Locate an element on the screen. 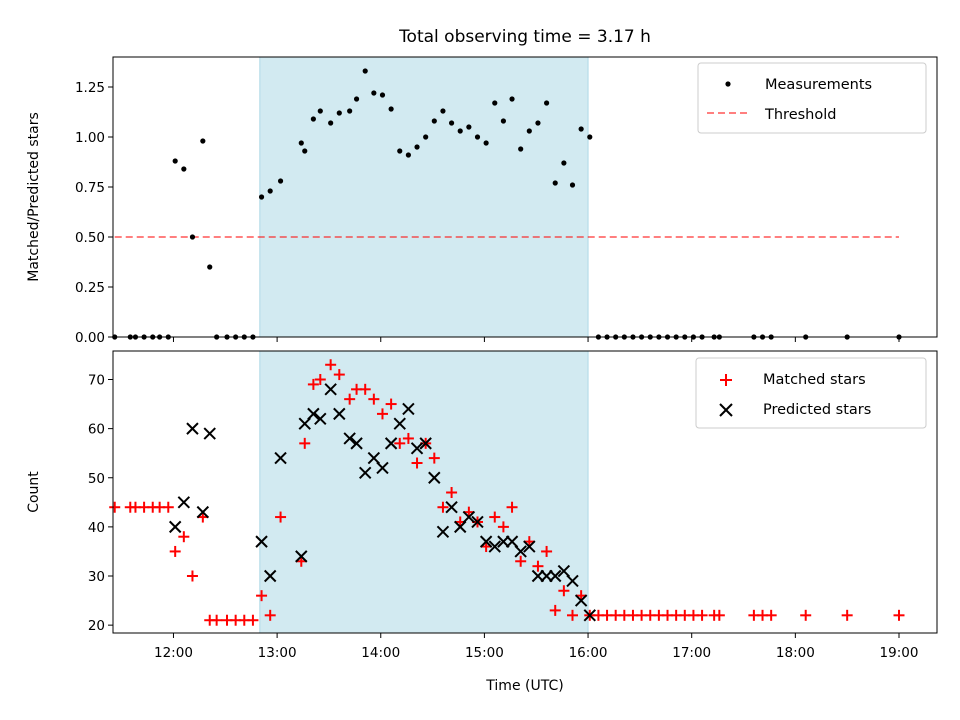 The image size is (960, 720). legend-threshold-label: Threshold is located at coordinates (800, 115).